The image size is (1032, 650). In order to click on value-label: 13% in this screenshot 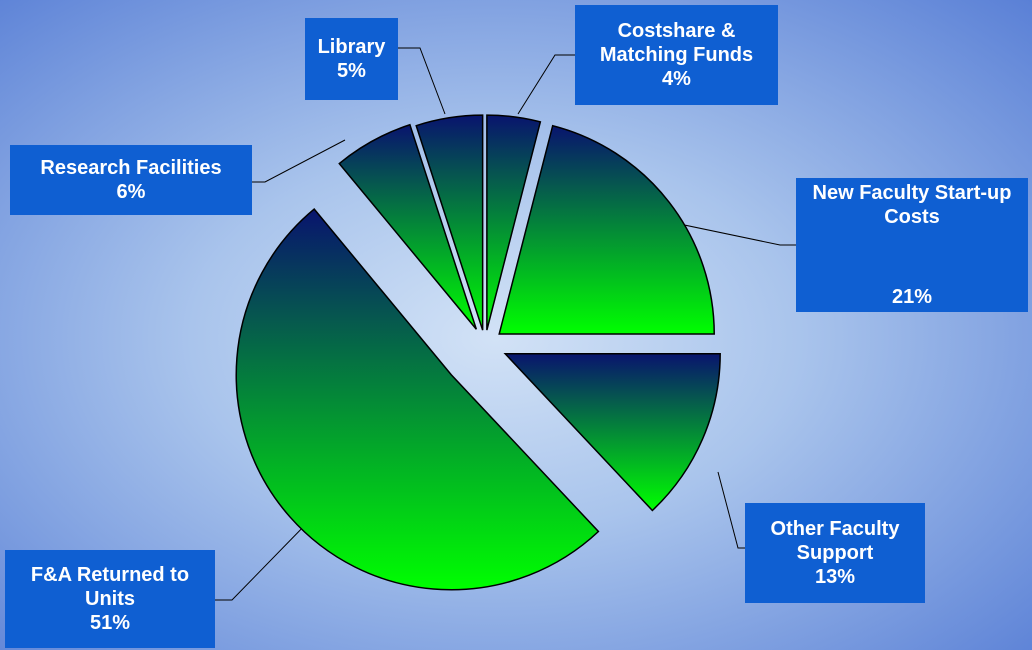, I will do `click(835, 577)`.